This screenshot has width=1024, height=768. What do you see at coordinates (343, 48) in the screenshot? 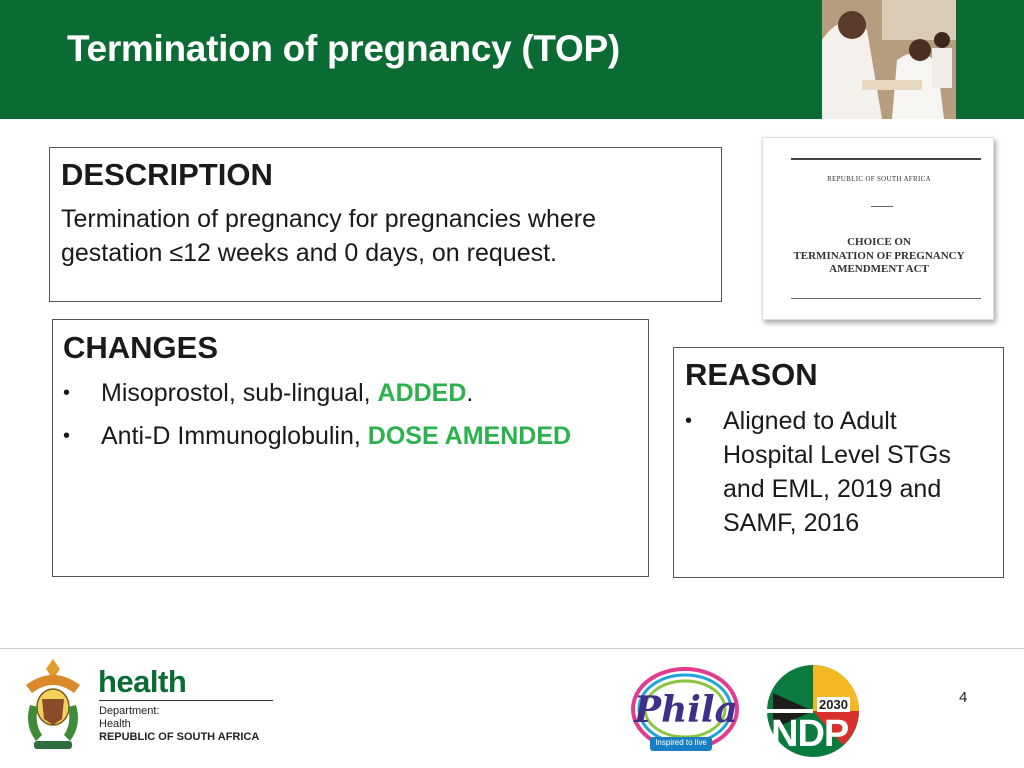
I see `slide-title: Termination of pregnancy (TOP)` at bounding box center [343, 48].